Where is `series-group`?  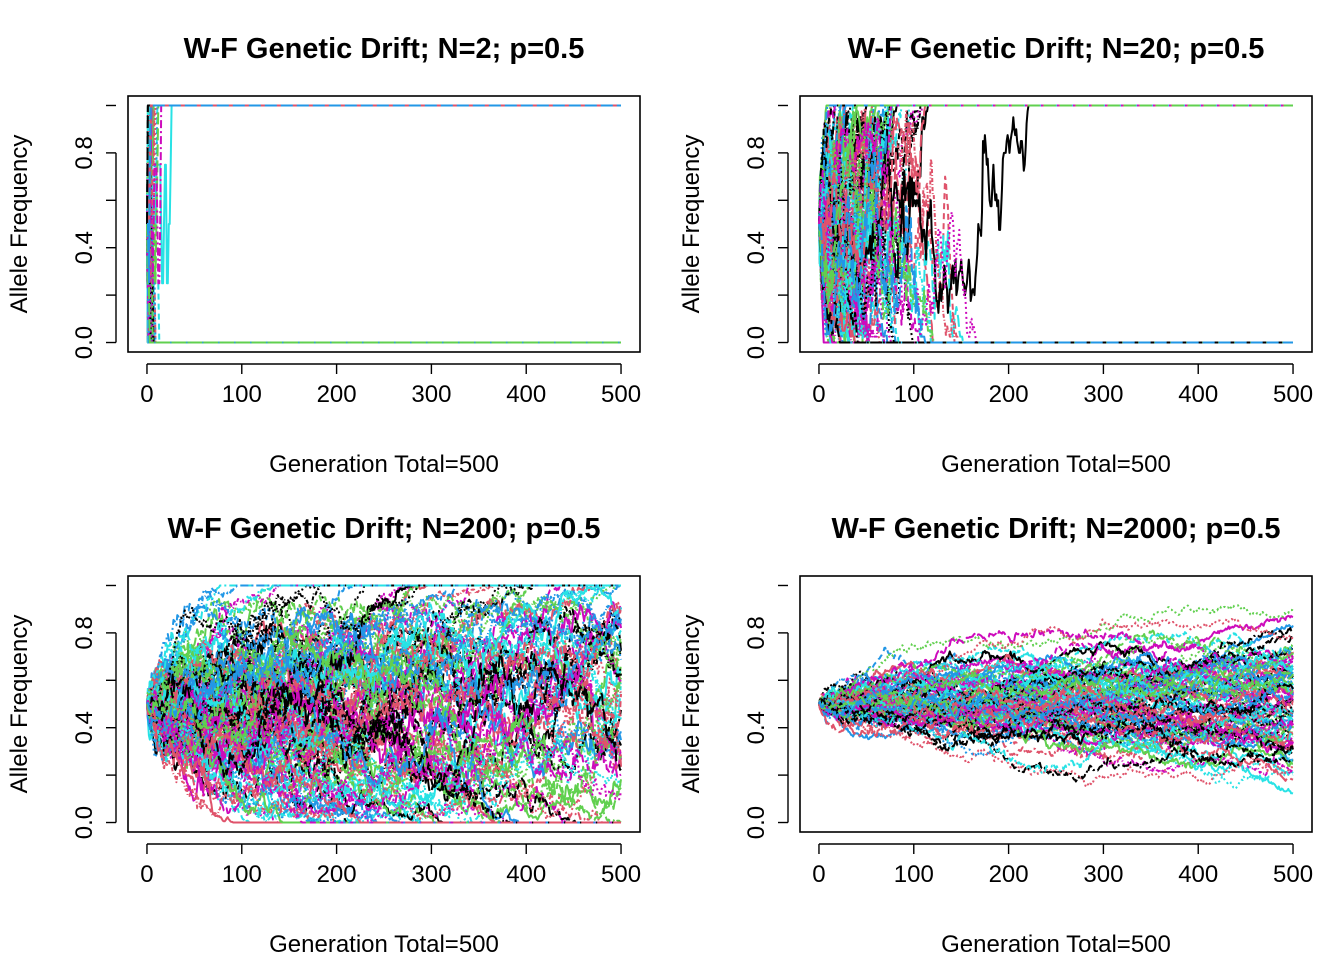
series-group is located at coordinates (1056, 699).